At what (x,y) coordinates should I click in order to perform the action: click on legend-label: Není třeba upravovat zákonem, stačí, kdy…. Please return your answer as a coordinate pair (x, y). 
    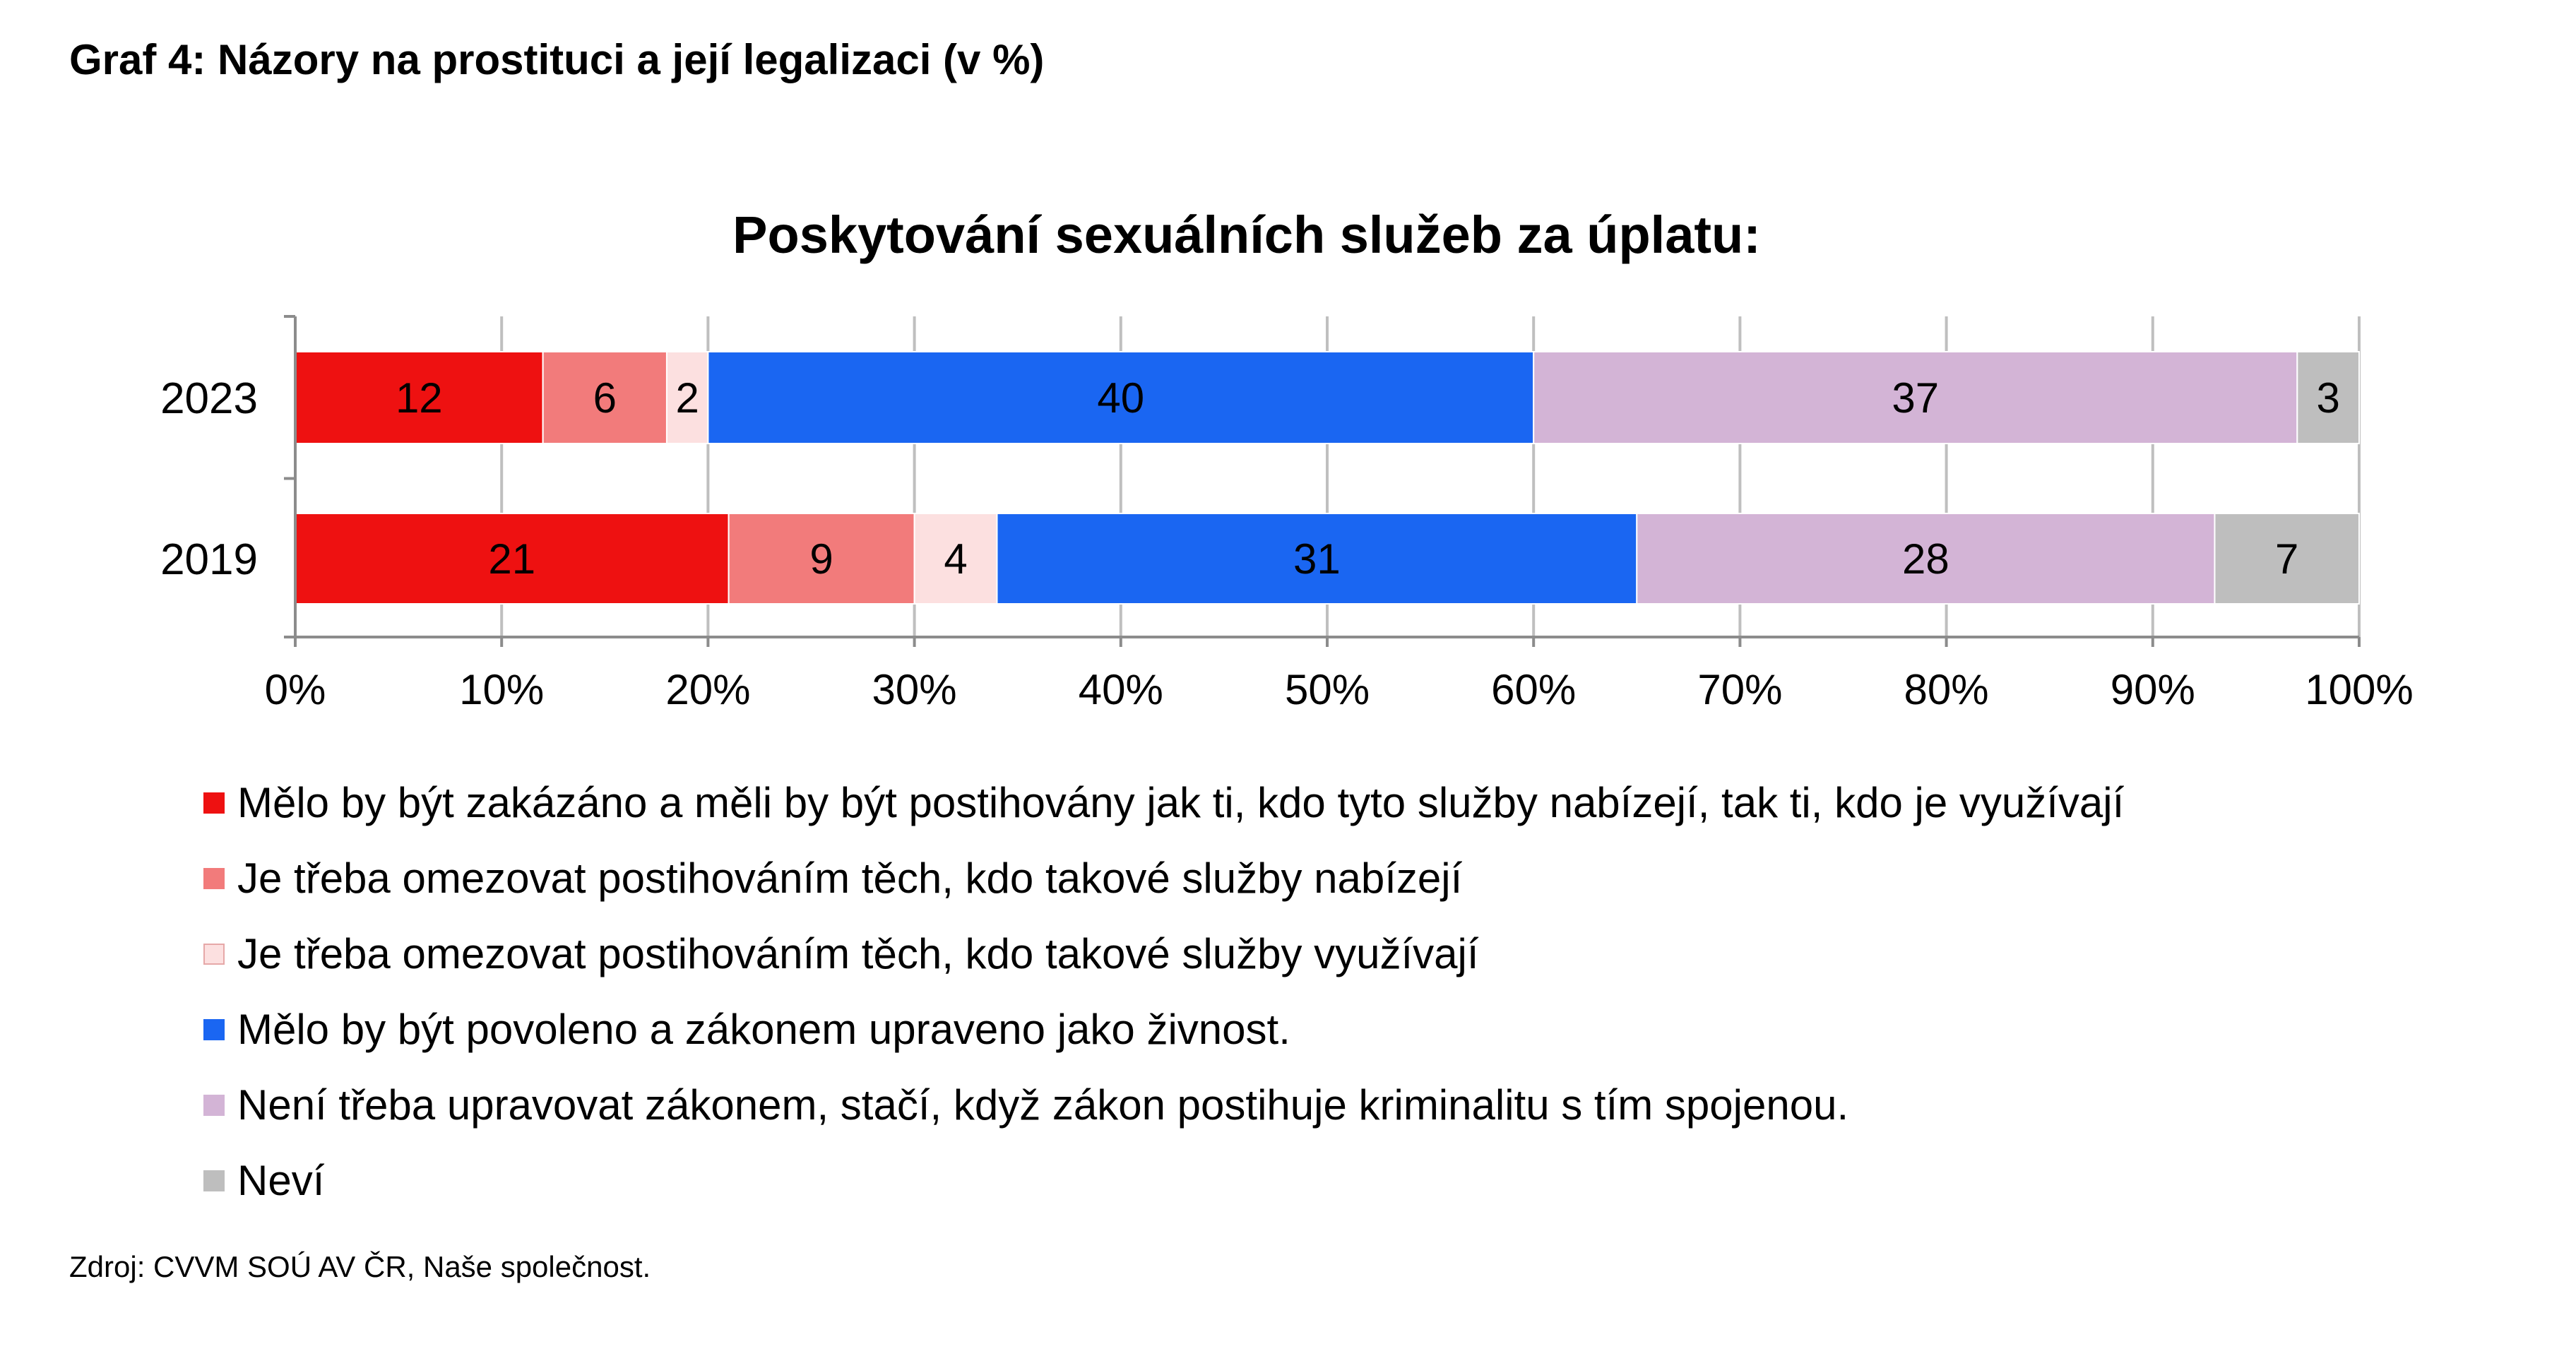
    Looking at the image, I should click on (1043, 1105).